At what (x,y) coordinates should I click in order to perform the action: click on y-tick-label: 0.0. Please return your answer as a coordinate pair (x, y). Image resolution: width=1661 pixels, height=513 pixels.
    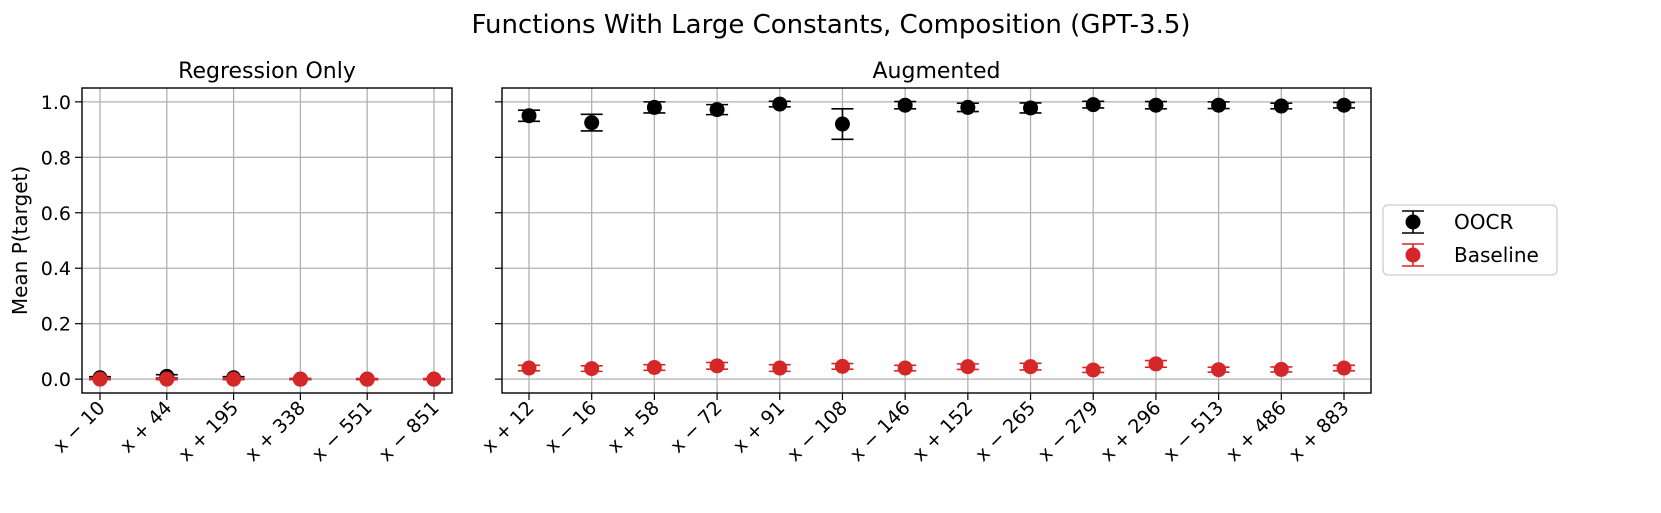
    Looking at the image, I should click on (56, 380).